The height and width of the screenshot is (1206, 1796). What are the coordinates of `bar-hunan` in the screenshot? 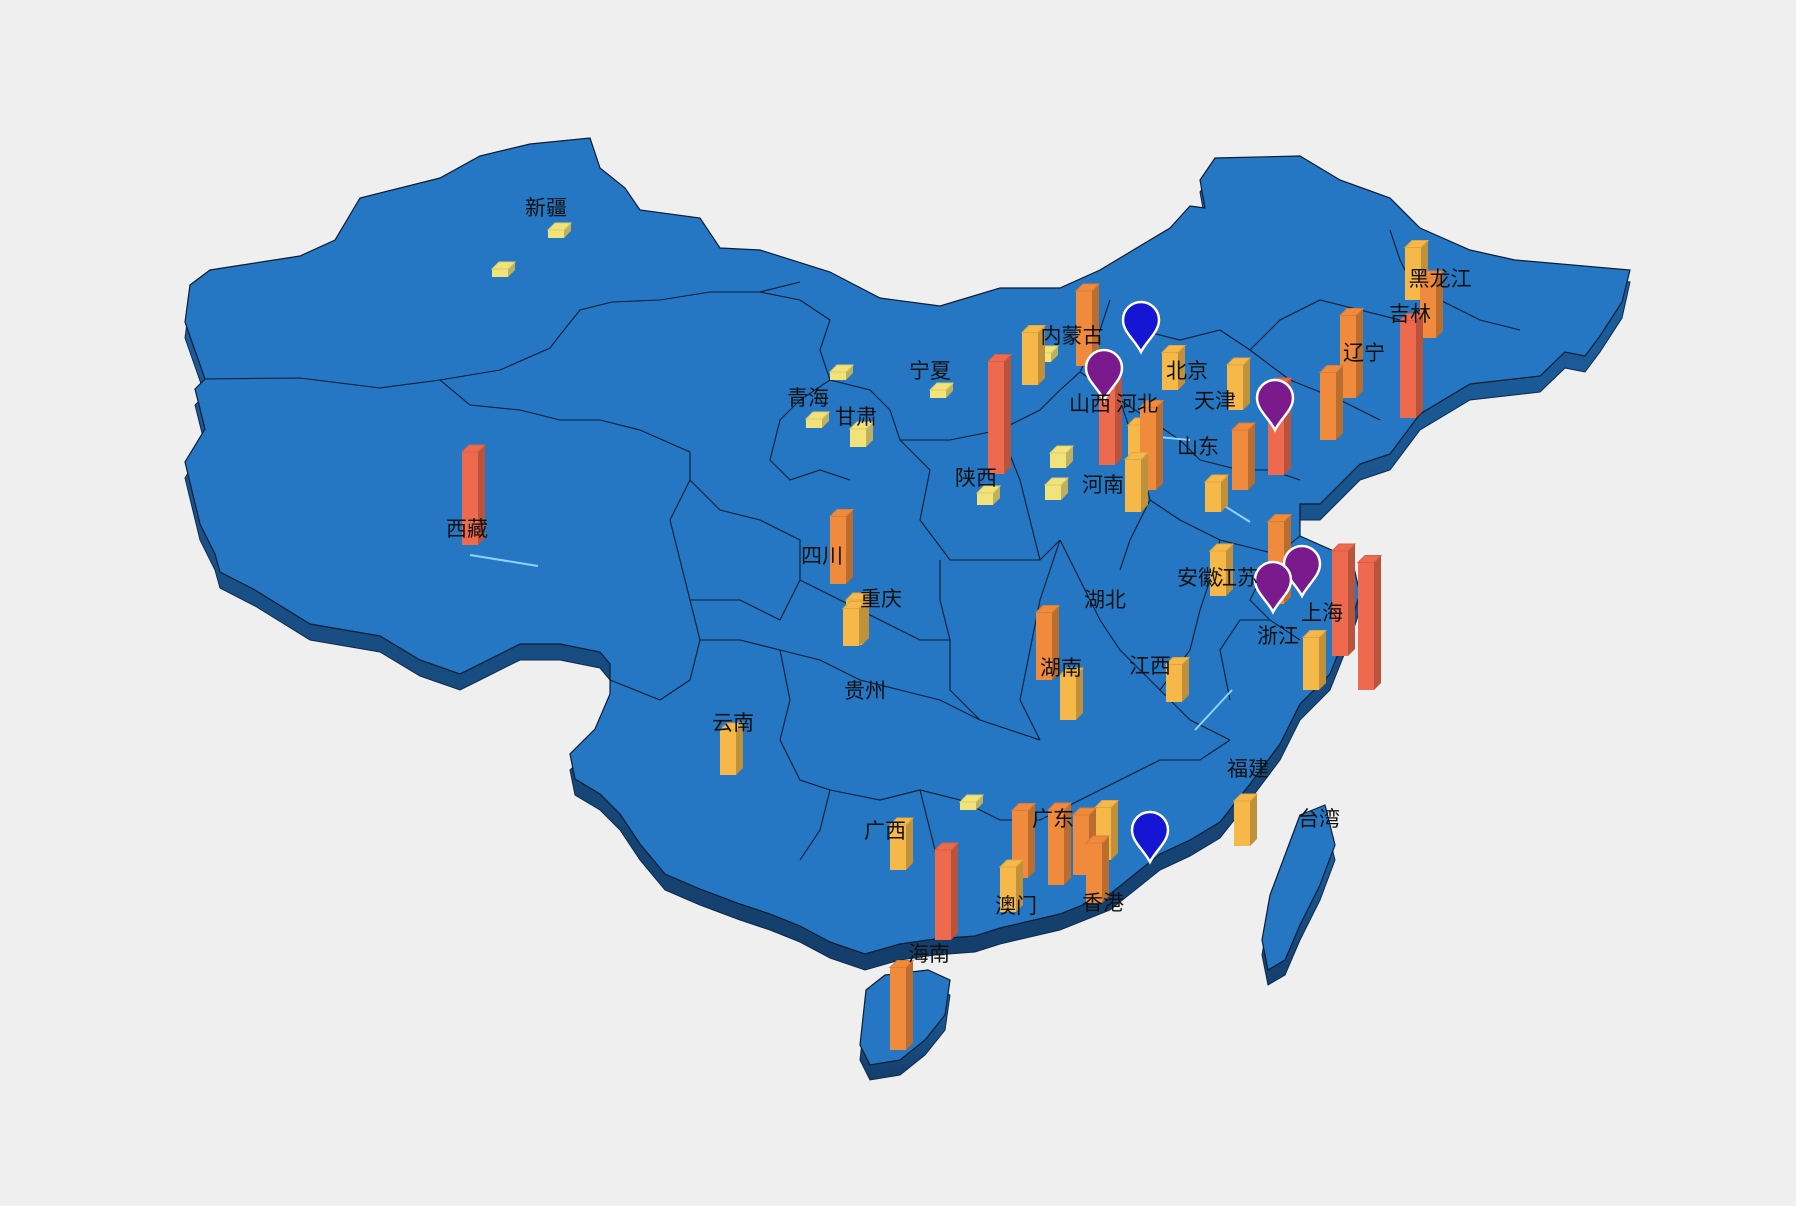 It's located at (1071, 693).